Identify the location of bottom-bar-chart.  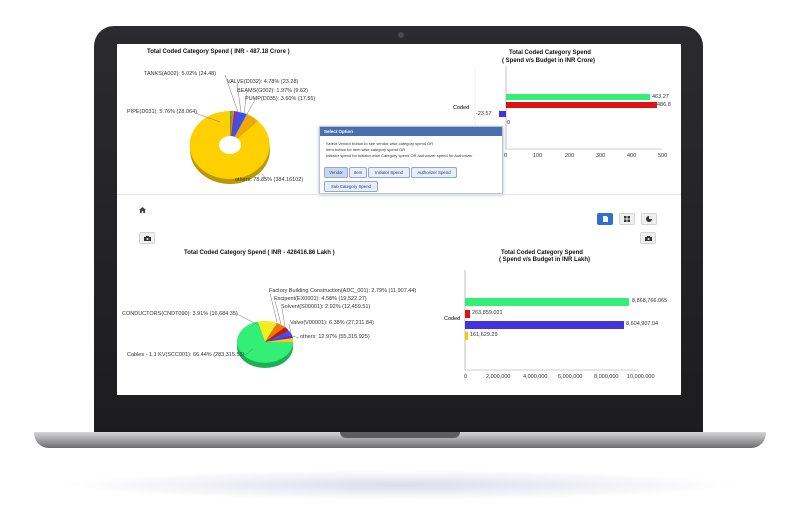
(551, 320).